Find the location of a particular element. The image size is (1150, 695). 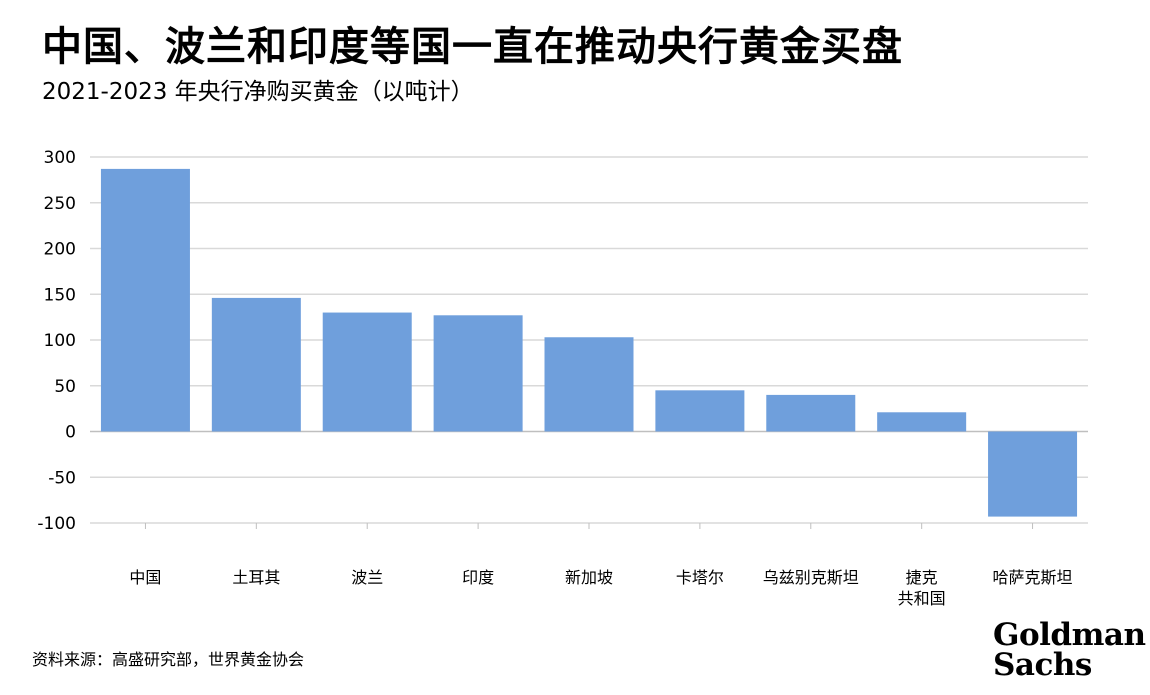

goldman-sachs-logo: Goldman Sachs is located at coordinates (1069, 650).